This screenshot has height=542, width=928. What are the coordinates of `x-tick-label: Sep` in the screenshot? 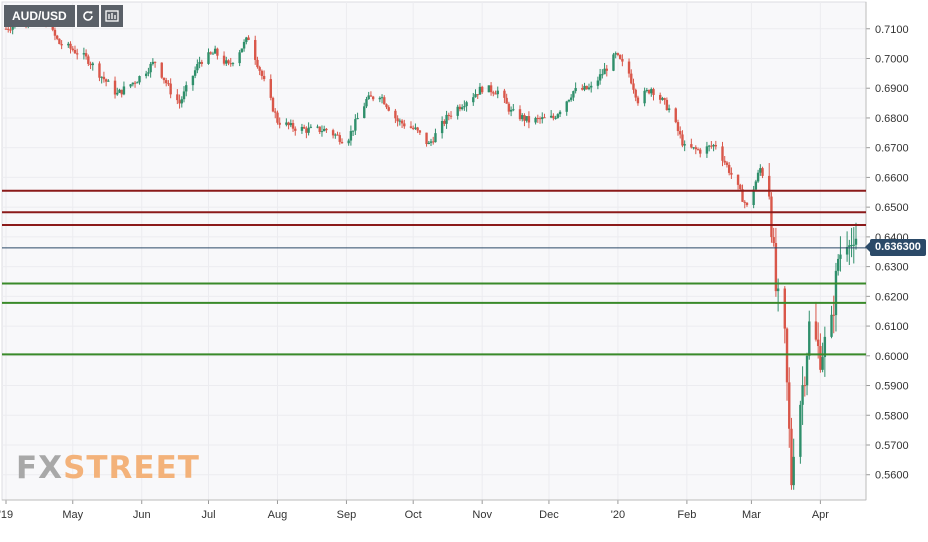 It's located at (347, 515).